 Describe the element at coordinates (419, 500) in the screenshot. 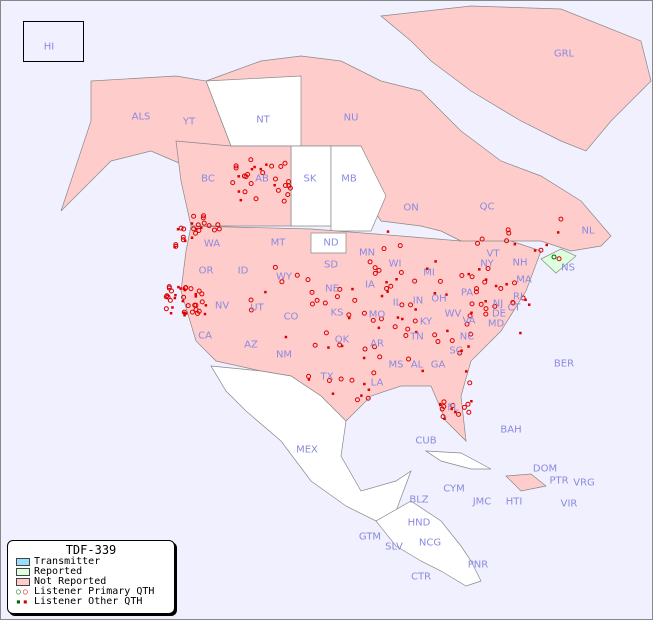

I see `region-label-blz: BLZ` at that location.